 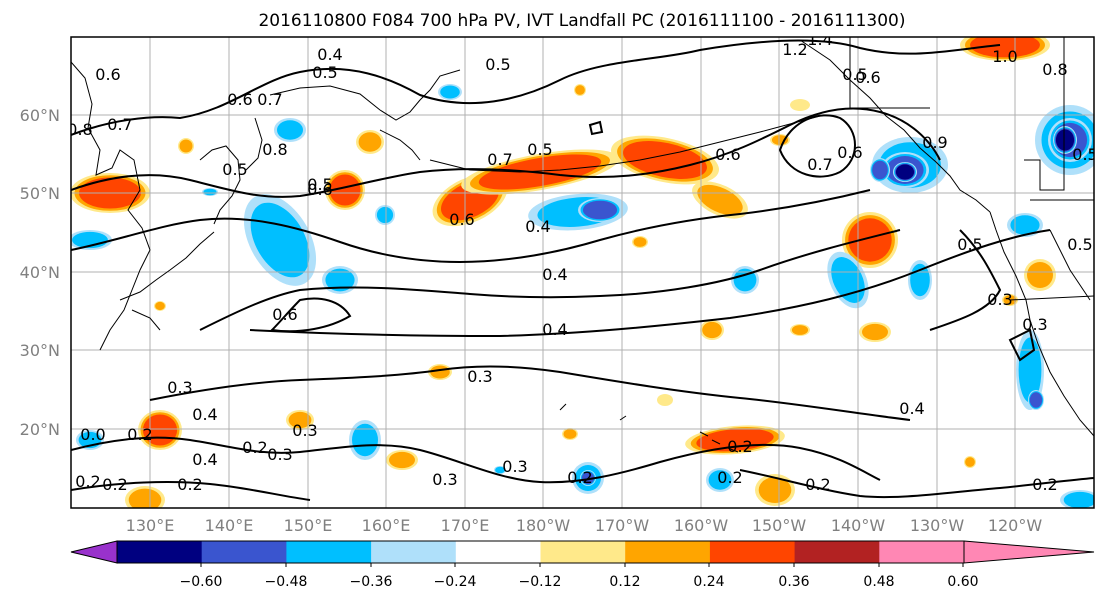 What do you see at coordinates (701, 525) in the screenshot?
I see `lon-label: 160°W` at bounding box center [701, 525].